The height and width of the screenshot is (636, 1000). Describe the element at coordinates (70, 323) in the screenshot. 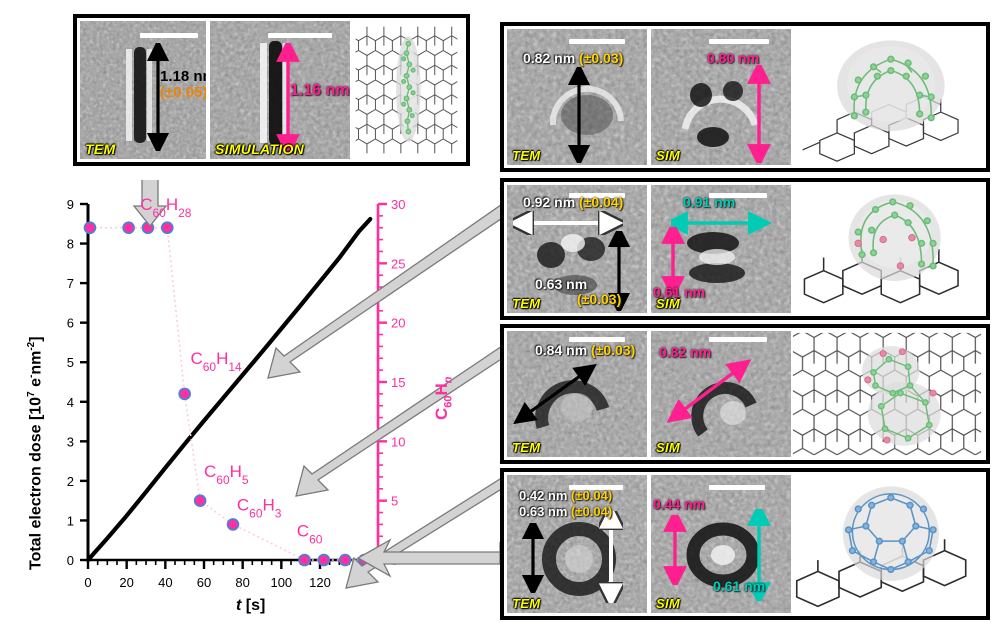

I see `svg-text: 6` at that location.